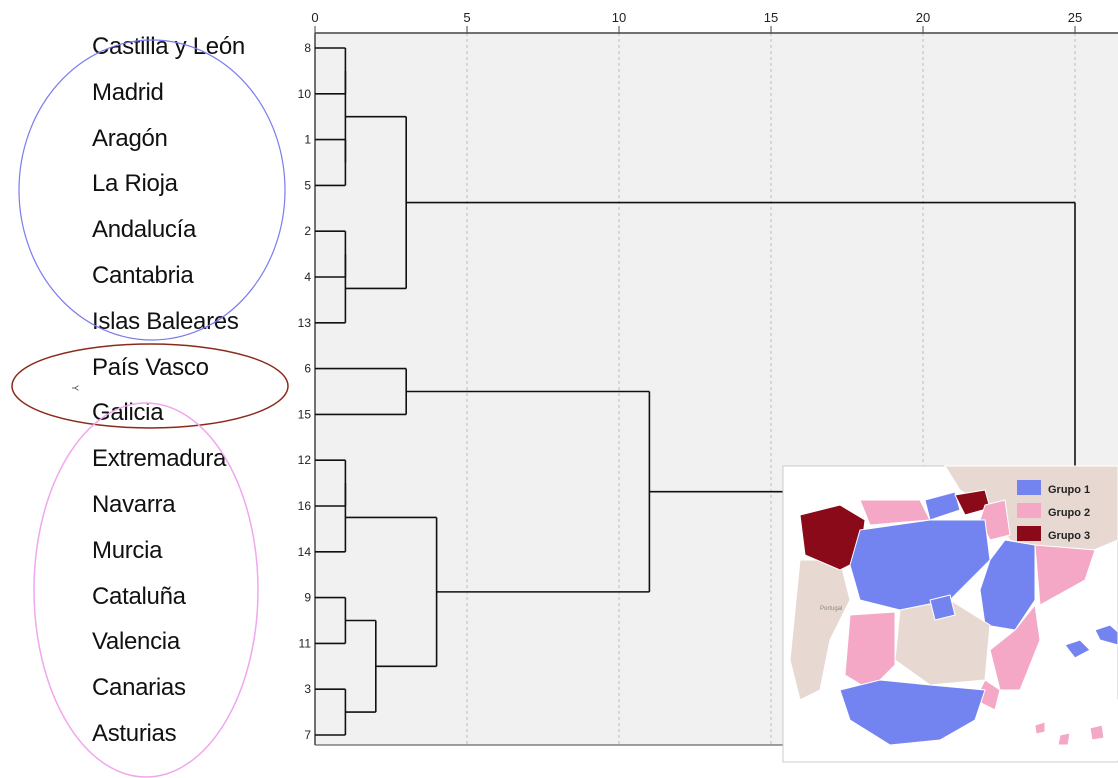 This screenshot has width=1118, height=778. I want to click on case-number: 1, so click(307, 140).